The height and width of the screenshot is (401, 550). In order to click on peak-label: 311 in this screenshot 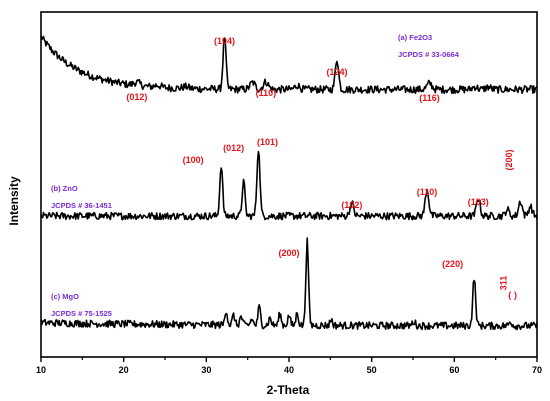, I will do `click(503, 283)`.